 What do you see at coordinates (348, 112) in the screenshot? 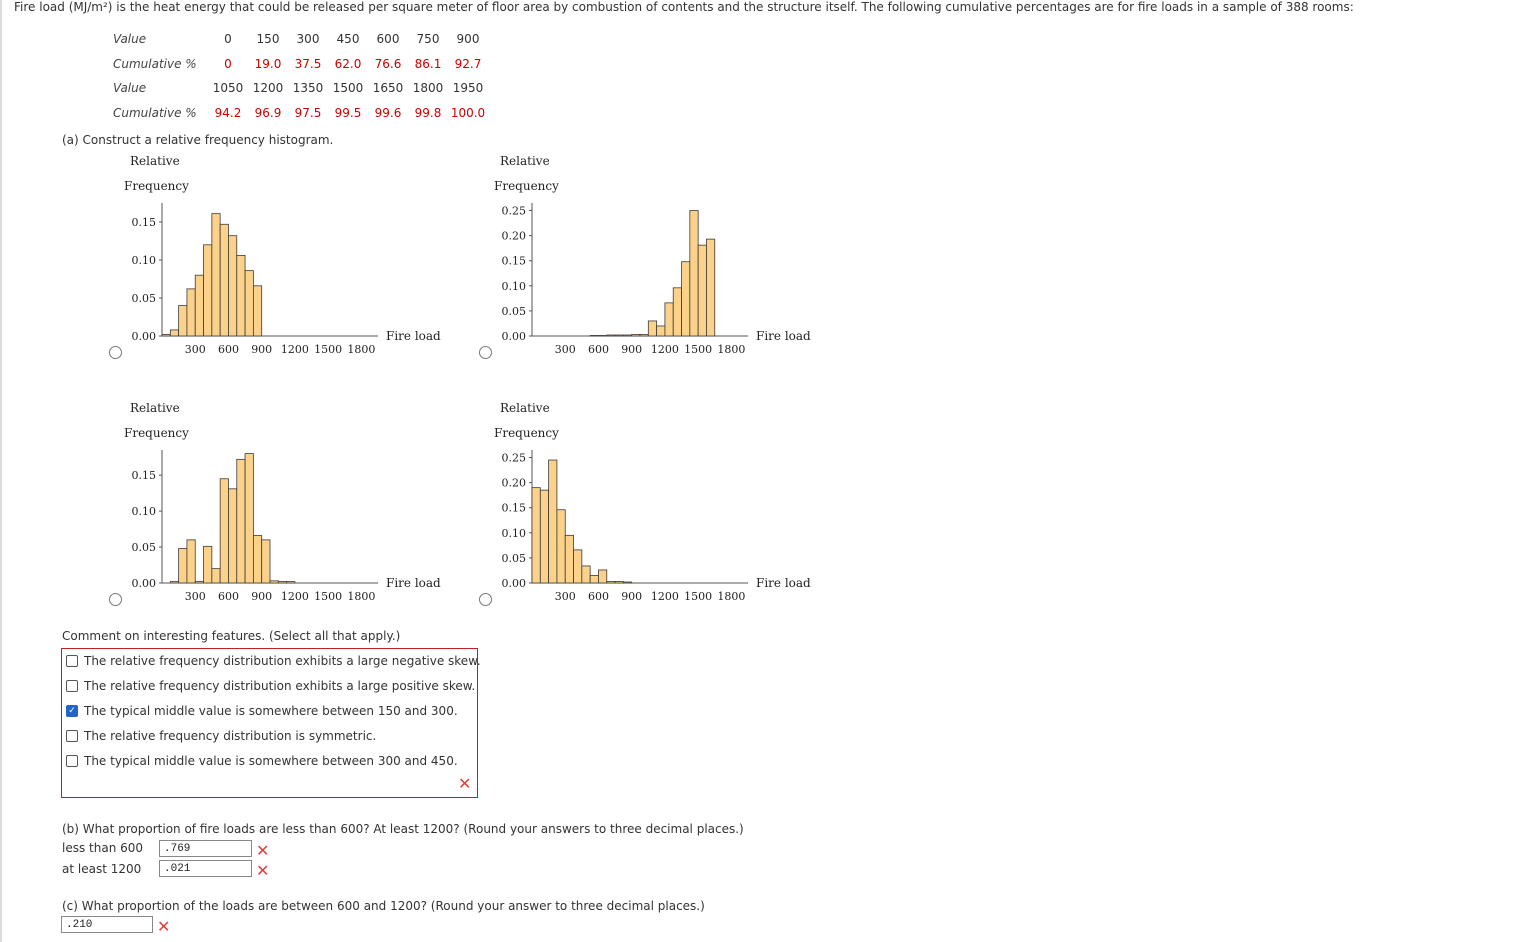
I see `table-cell: 99.5` at bounding box center [348, 112].